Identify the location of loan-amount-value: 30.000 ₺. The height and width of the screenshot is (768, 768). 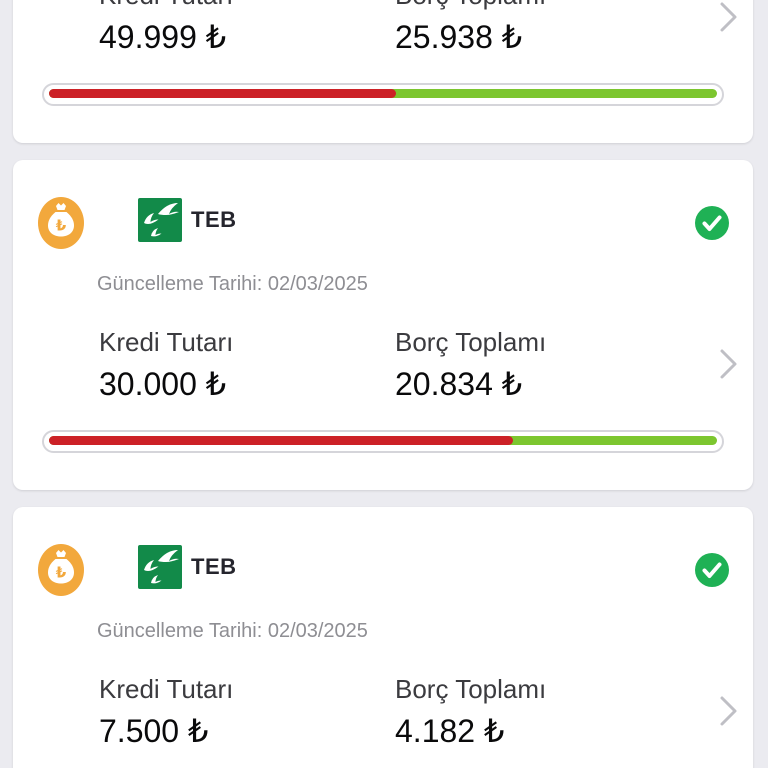
(163, 384).